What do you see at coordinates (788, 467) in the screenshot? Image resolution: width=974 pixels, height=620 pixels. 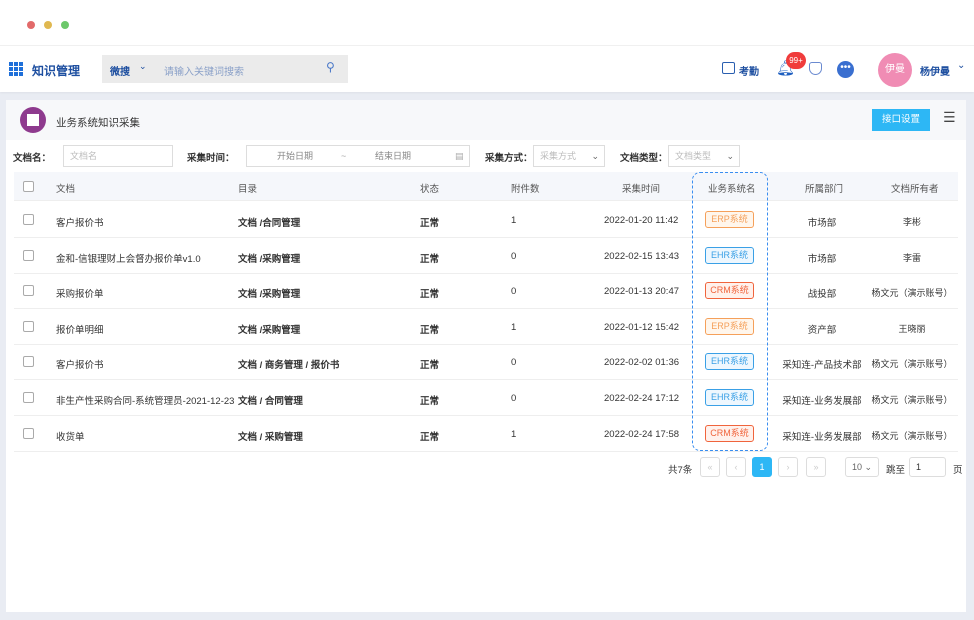 I see `next-page-button: ›` at bounding box center [788, 467].